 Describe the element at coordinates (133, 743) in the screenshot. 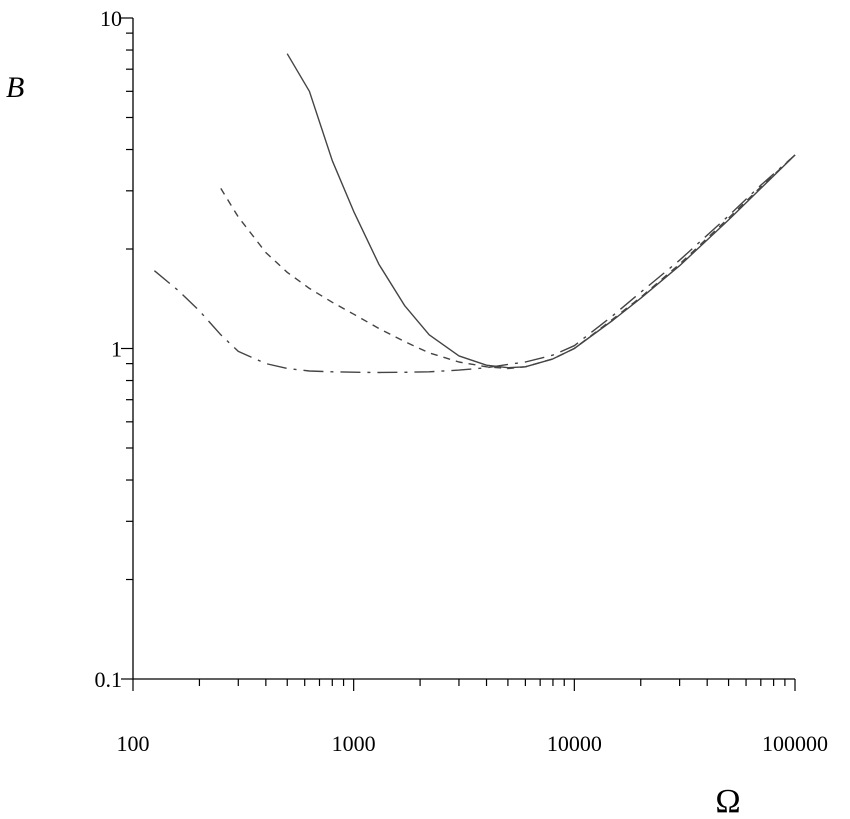

I see `x-tick-label: 100` at that location.